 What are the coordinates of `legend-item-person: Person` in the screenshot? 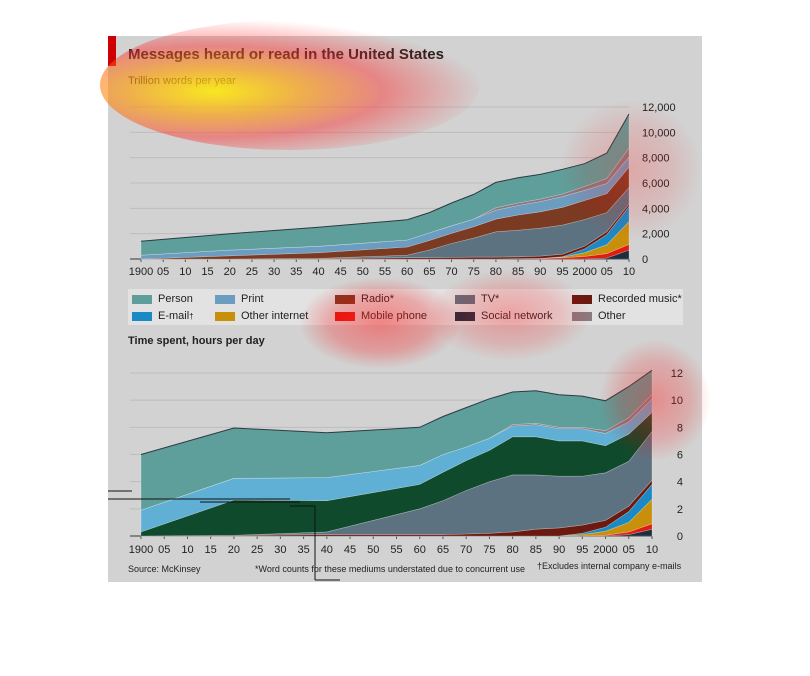 It's located at (162, 299).